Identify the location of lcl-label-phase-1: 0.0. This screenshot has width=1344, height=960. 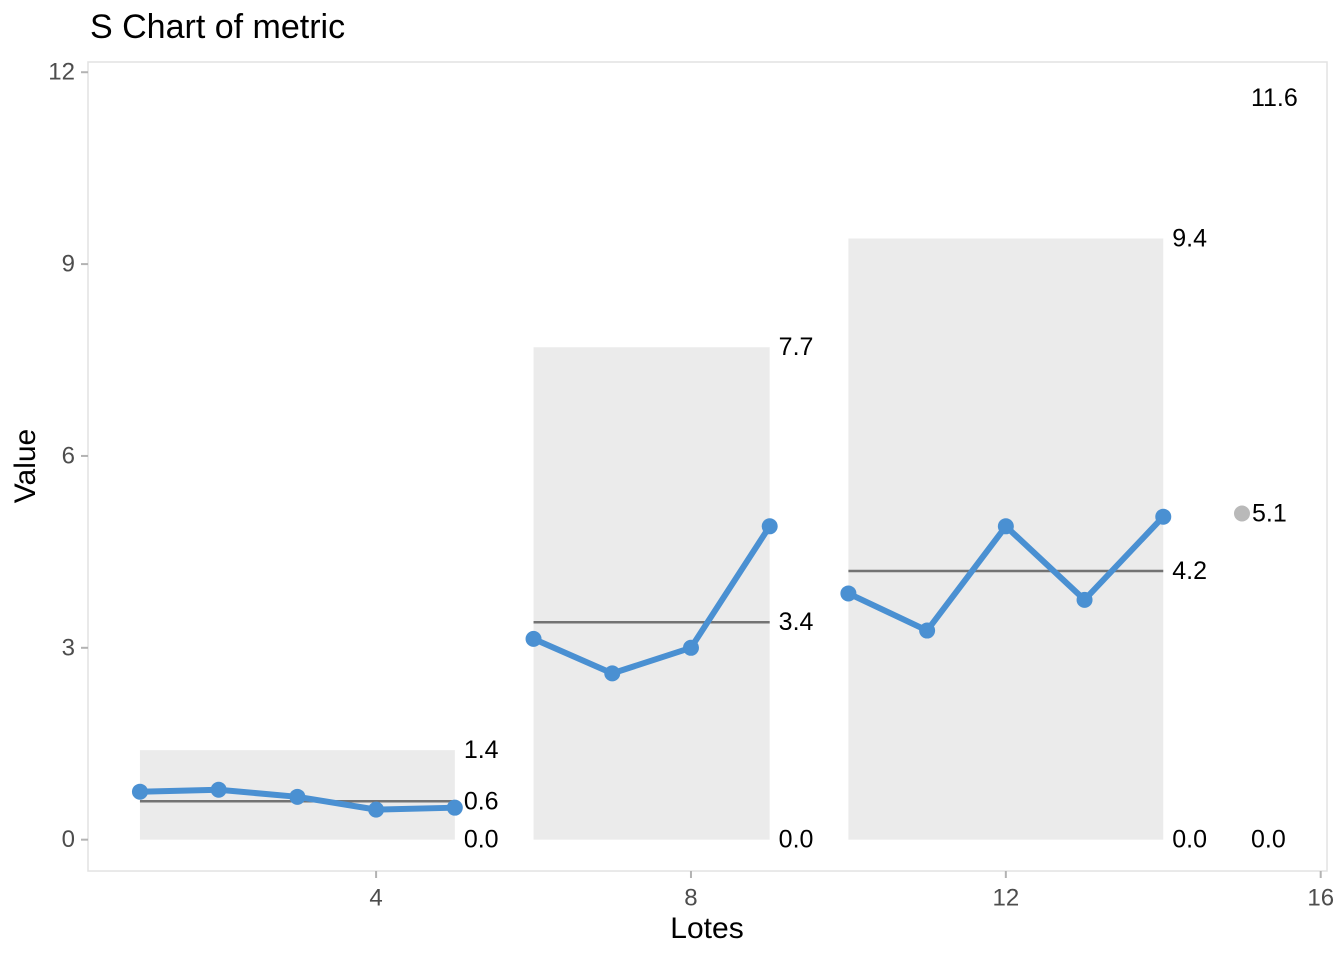
(481, 840).